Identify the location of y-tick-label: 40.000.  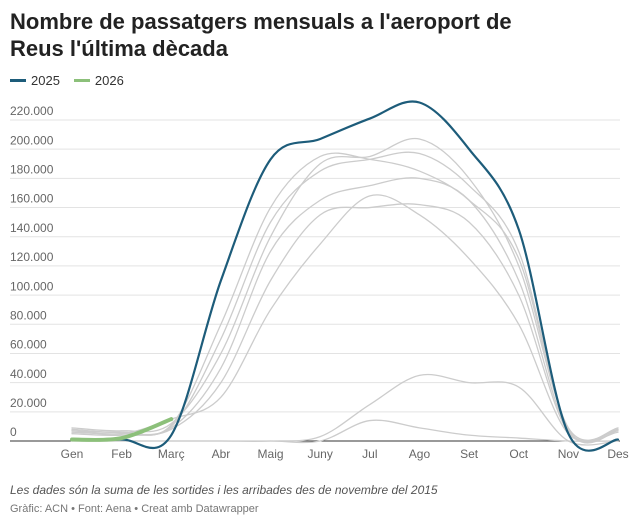
(28, 374).